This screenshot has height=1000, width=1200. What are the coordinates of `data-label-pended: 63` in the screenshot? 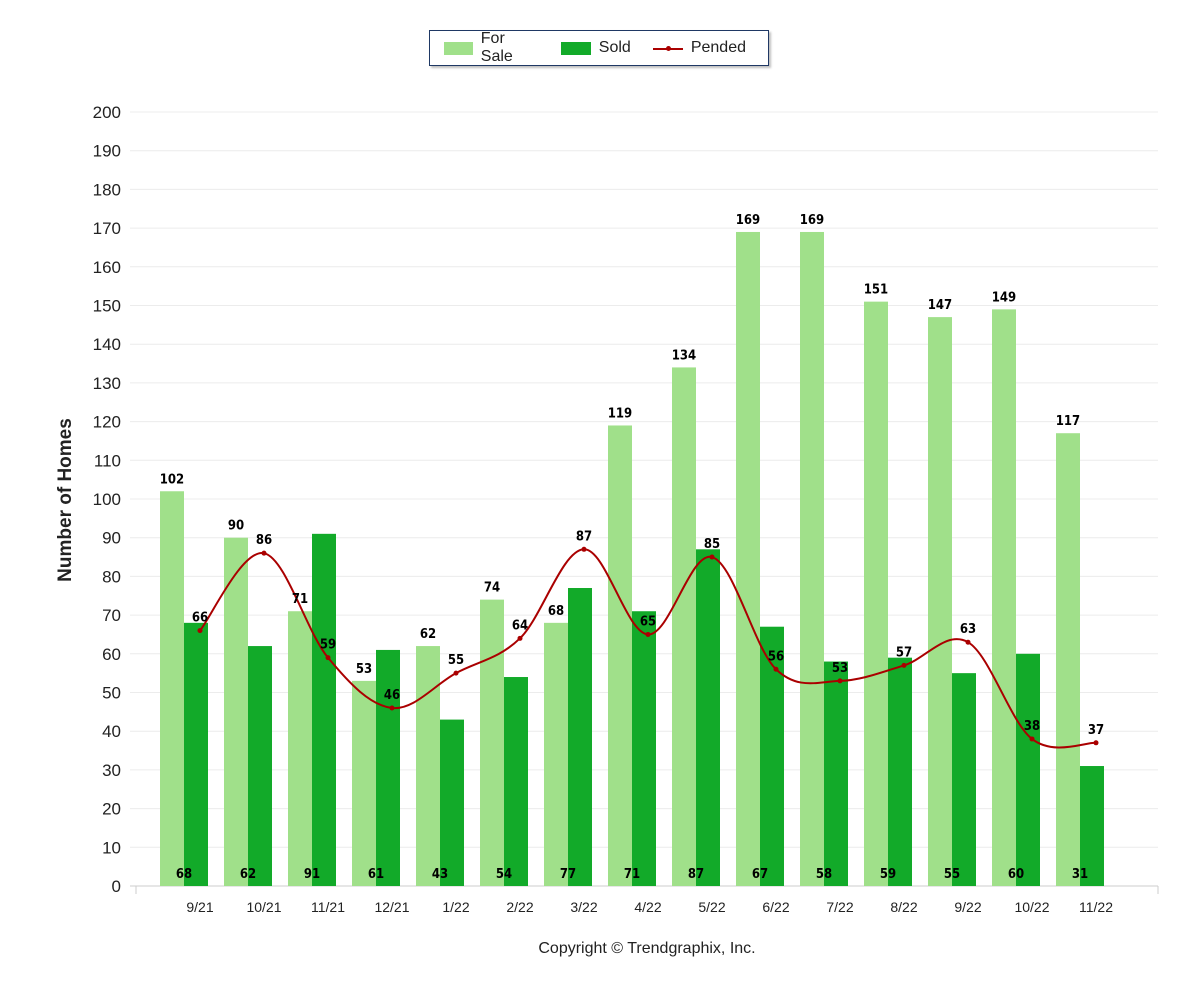 It's located at (968, 629).